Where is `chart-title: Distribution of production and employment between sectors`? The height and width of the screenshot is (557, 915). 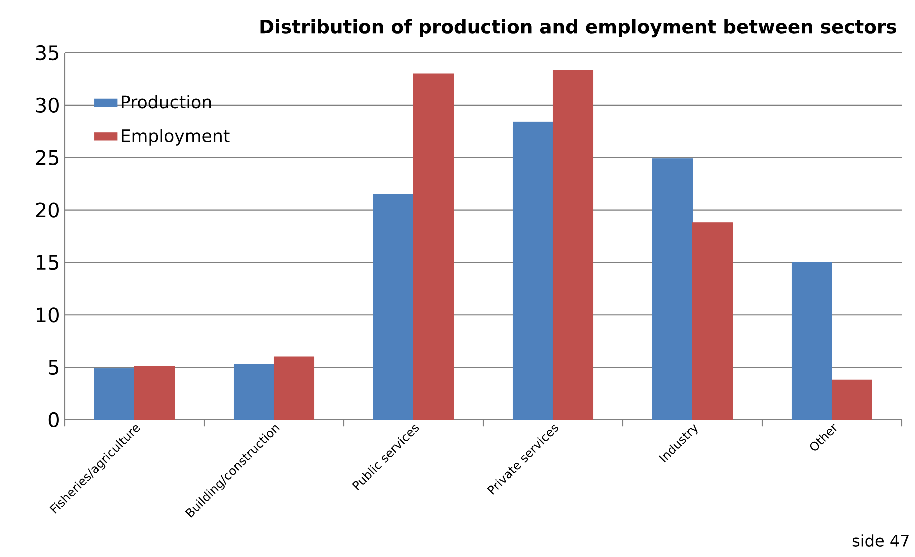
chart-title: Distribution of production and employment between sectors is located at coordinates (578, 28).